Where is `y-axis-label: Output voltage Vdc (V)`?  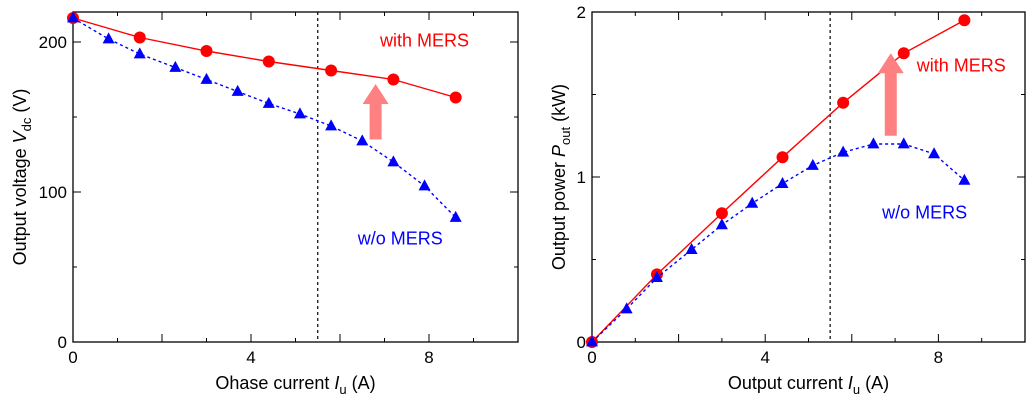
y-axis-label: Output voltage Vdc (V) is located at coordinates (22, 177).